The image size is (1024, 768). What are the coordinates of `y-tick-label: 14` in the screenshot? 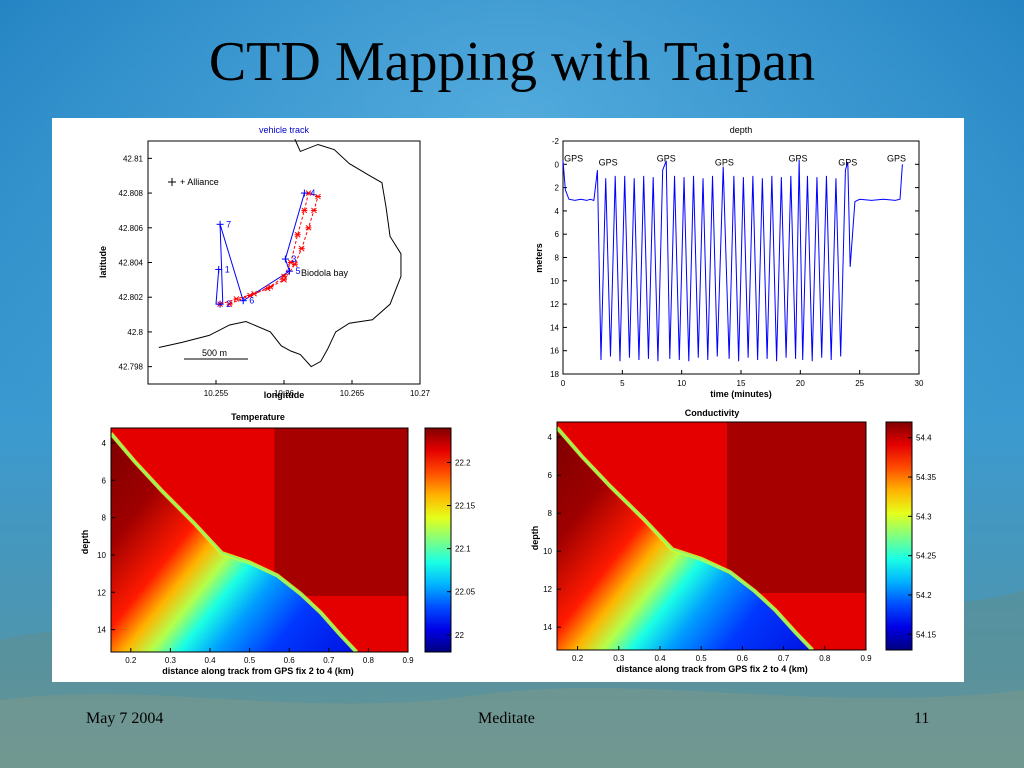 It's located at (547, 627).